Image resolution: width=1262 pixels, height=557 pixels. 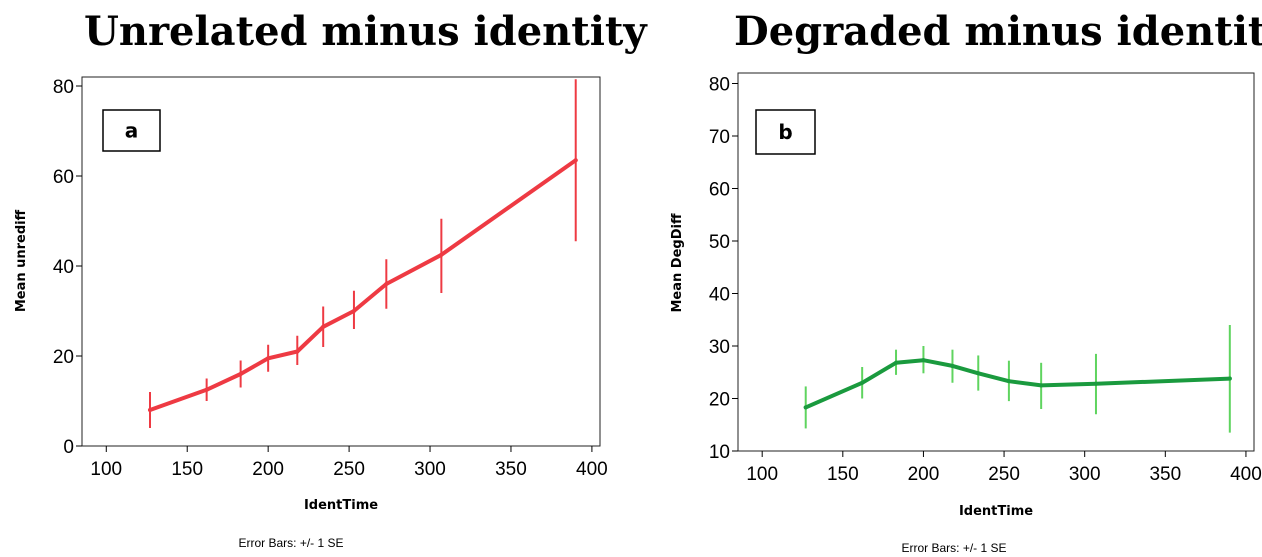 What do you see at coordinates (719, 190) in the screenshot?
I see `chart-b-y-tick-label: 60` at bounding box center [719, 190].